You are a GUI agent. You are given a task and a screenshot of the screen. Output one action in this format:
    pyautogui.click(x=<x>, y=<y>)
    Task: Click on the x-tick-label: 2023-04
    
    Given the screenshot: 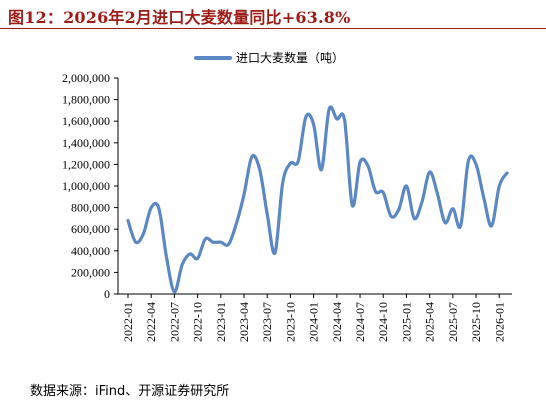 What is the action you would take?
    pyautogui.click(x=244, y=322)
    